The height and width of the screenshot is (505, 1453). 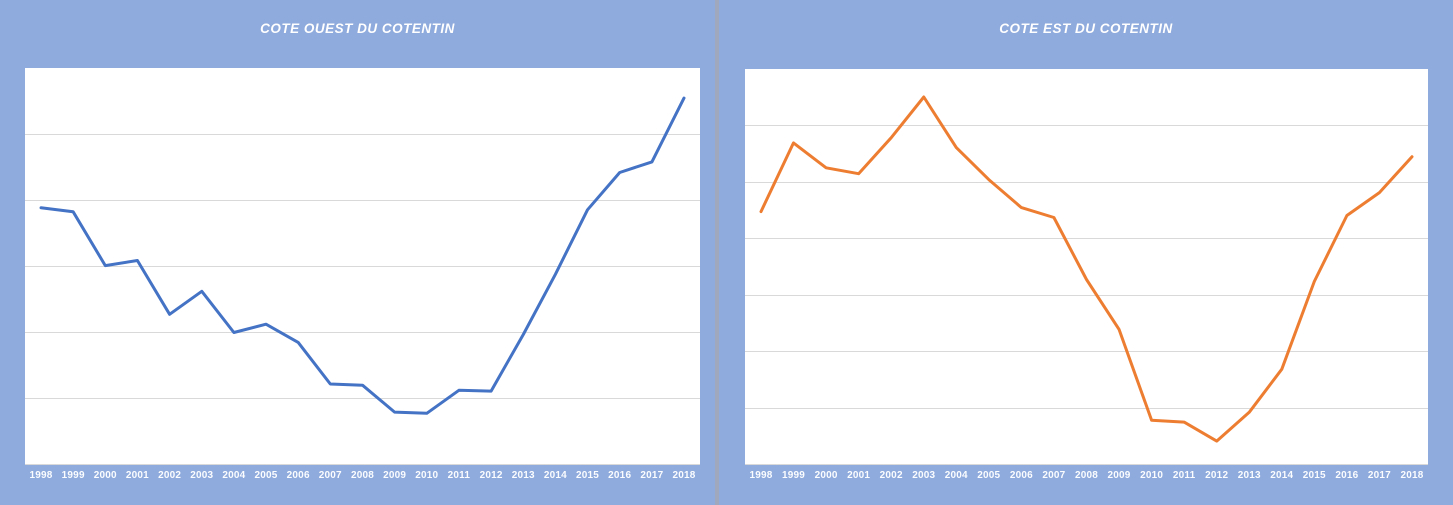 I want to click on chart-title-east: COTE EST DU COTENTIN, so click(x=1086, y=28).